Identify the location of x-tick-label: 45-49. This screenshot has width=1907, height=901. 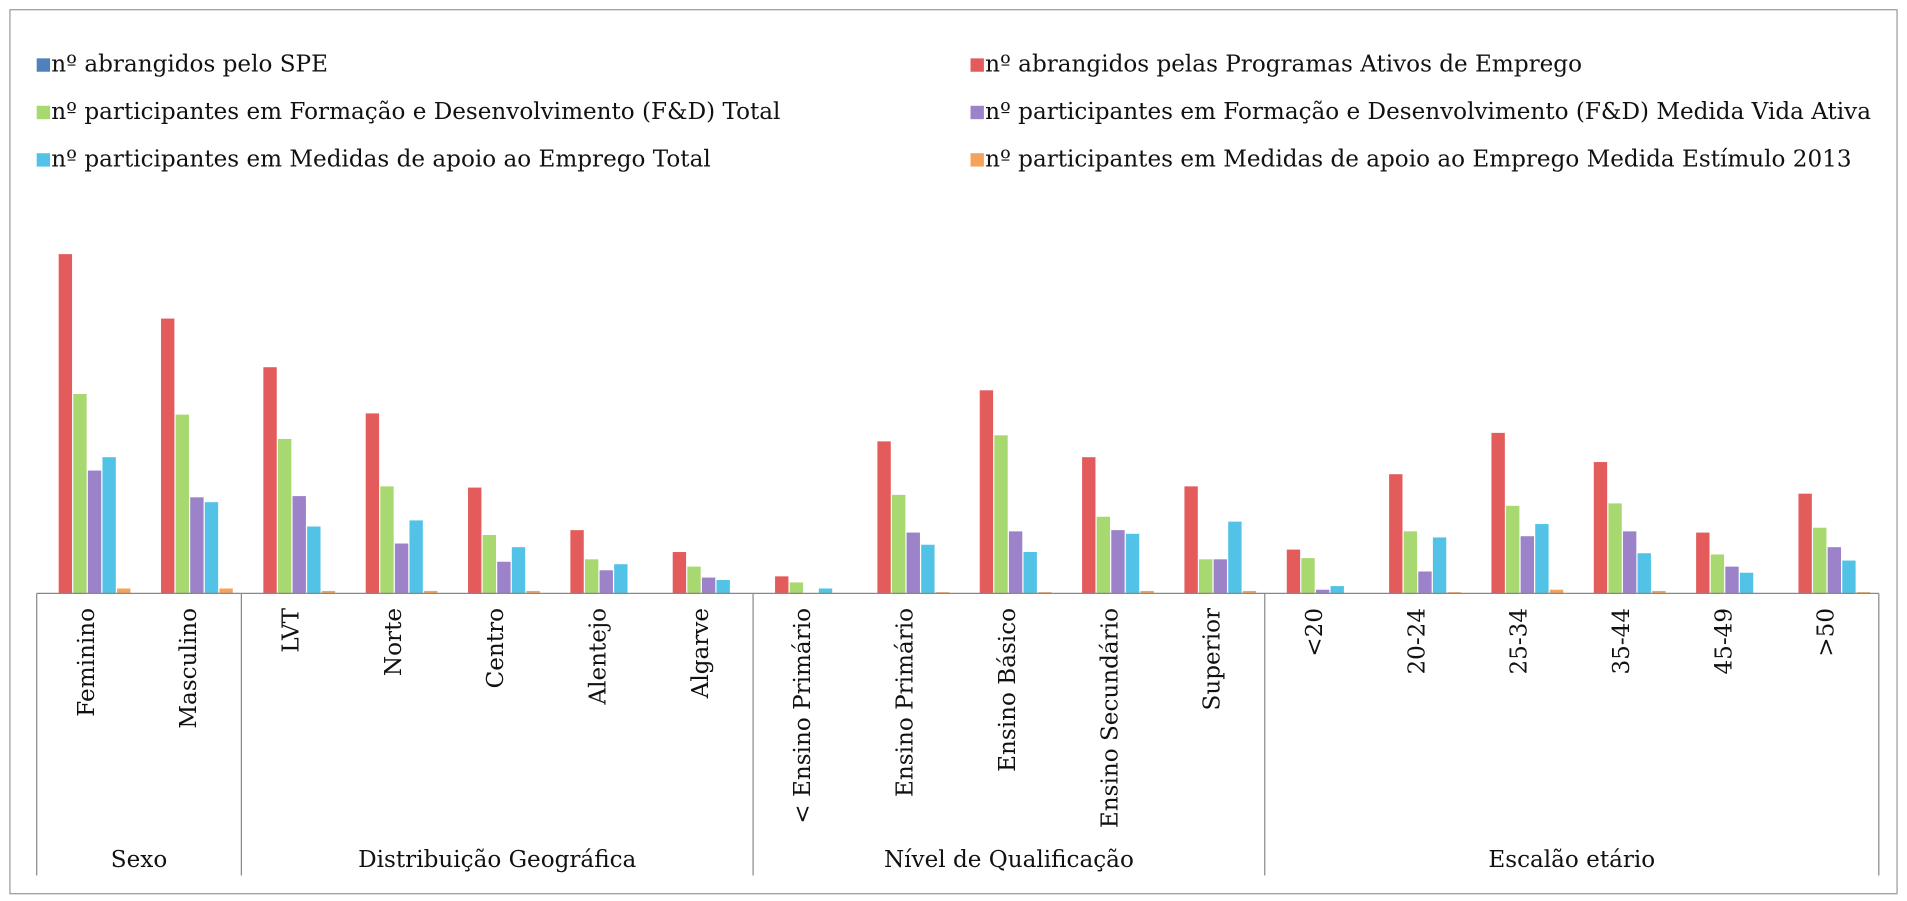
(1724, 641).